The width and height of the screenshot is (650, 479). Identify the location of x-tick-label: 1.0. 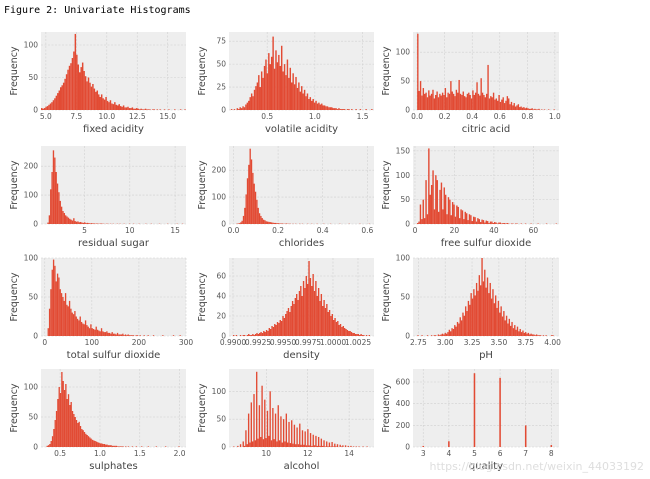
(315, 116).